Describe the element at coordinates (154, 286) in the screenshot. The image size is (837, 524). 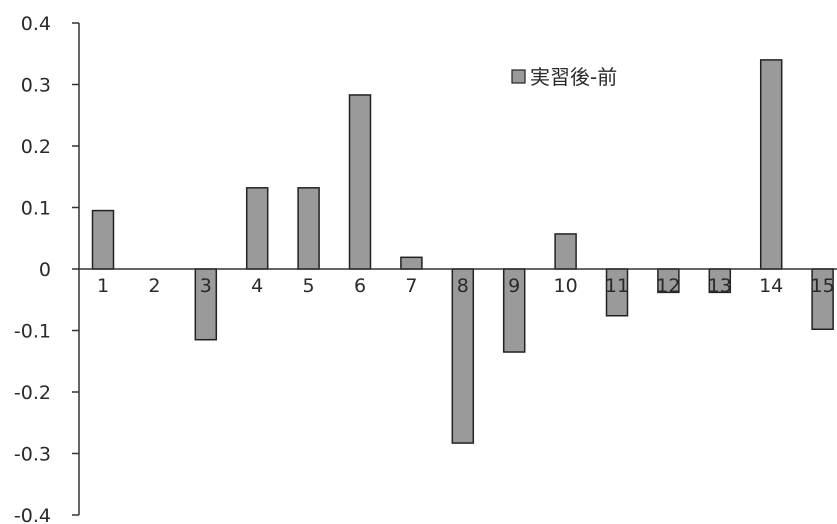
I see `category-label-2: 2` at that location.